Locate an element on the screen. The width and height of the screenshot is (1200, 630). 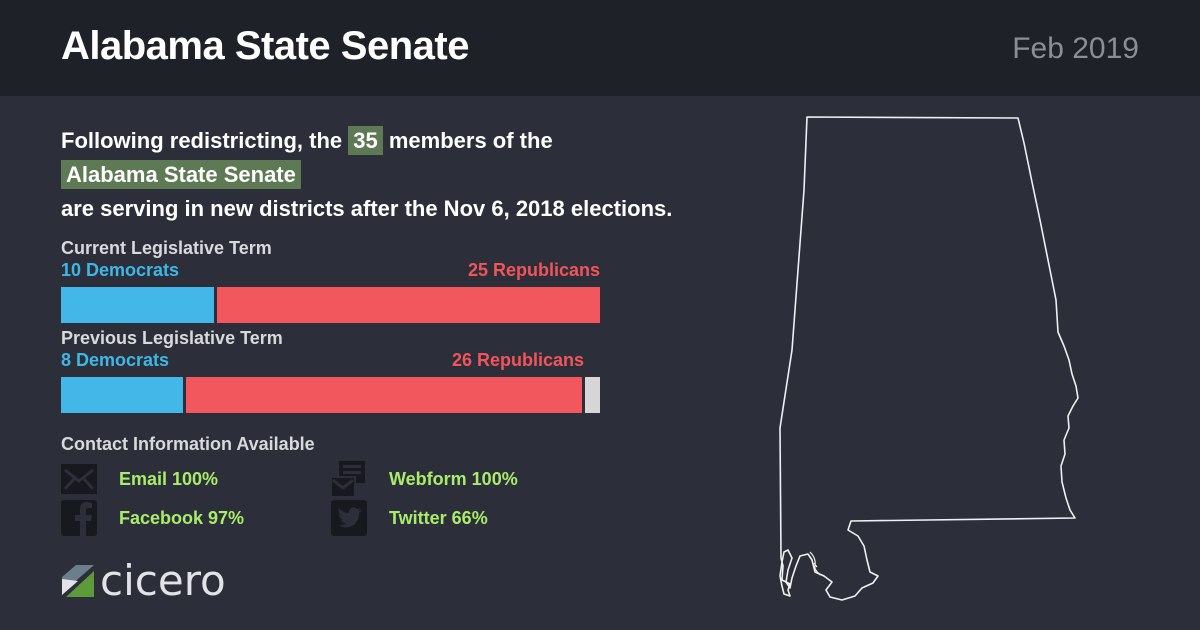
contact-webform-label: Webform 100% is located at coordinates (453, 478).